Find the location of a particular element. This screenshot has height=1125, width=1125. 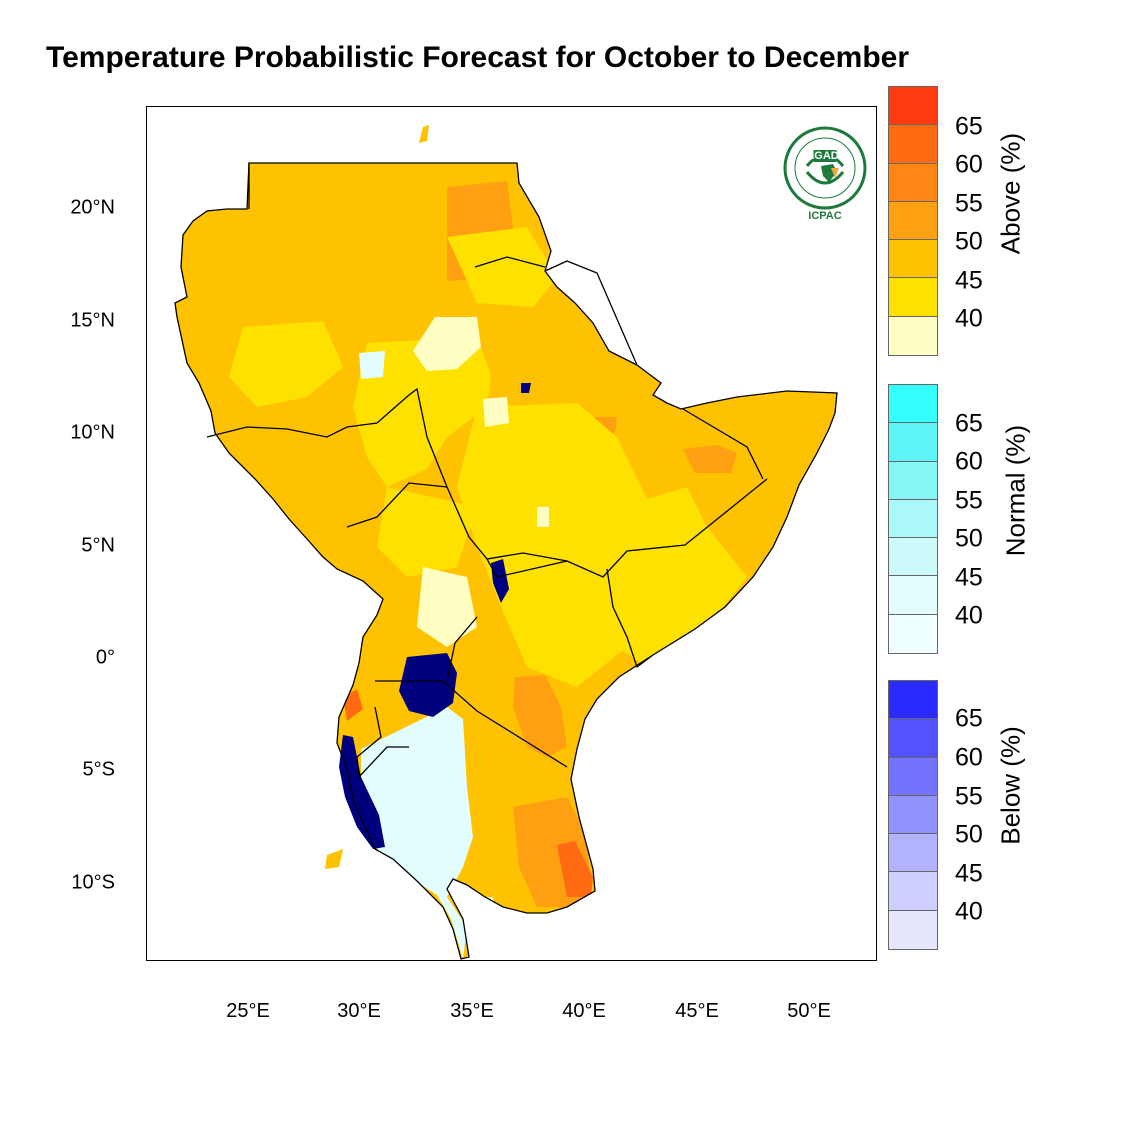

logo-name: IGAD is located at coordinates (825, 156).